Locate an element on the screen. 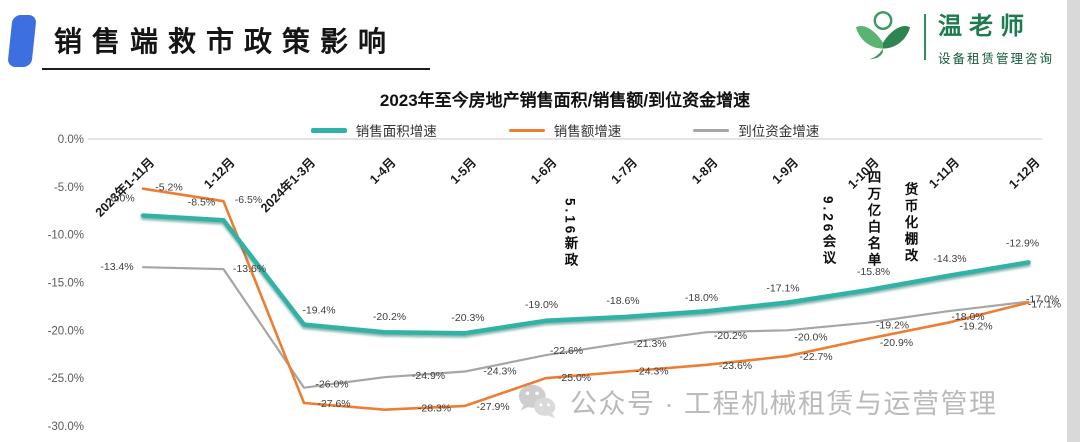 Image resolution: width=1080 pixels, height=442 pixels. svg-text: -19.0% is located at coordinates (541, 305).